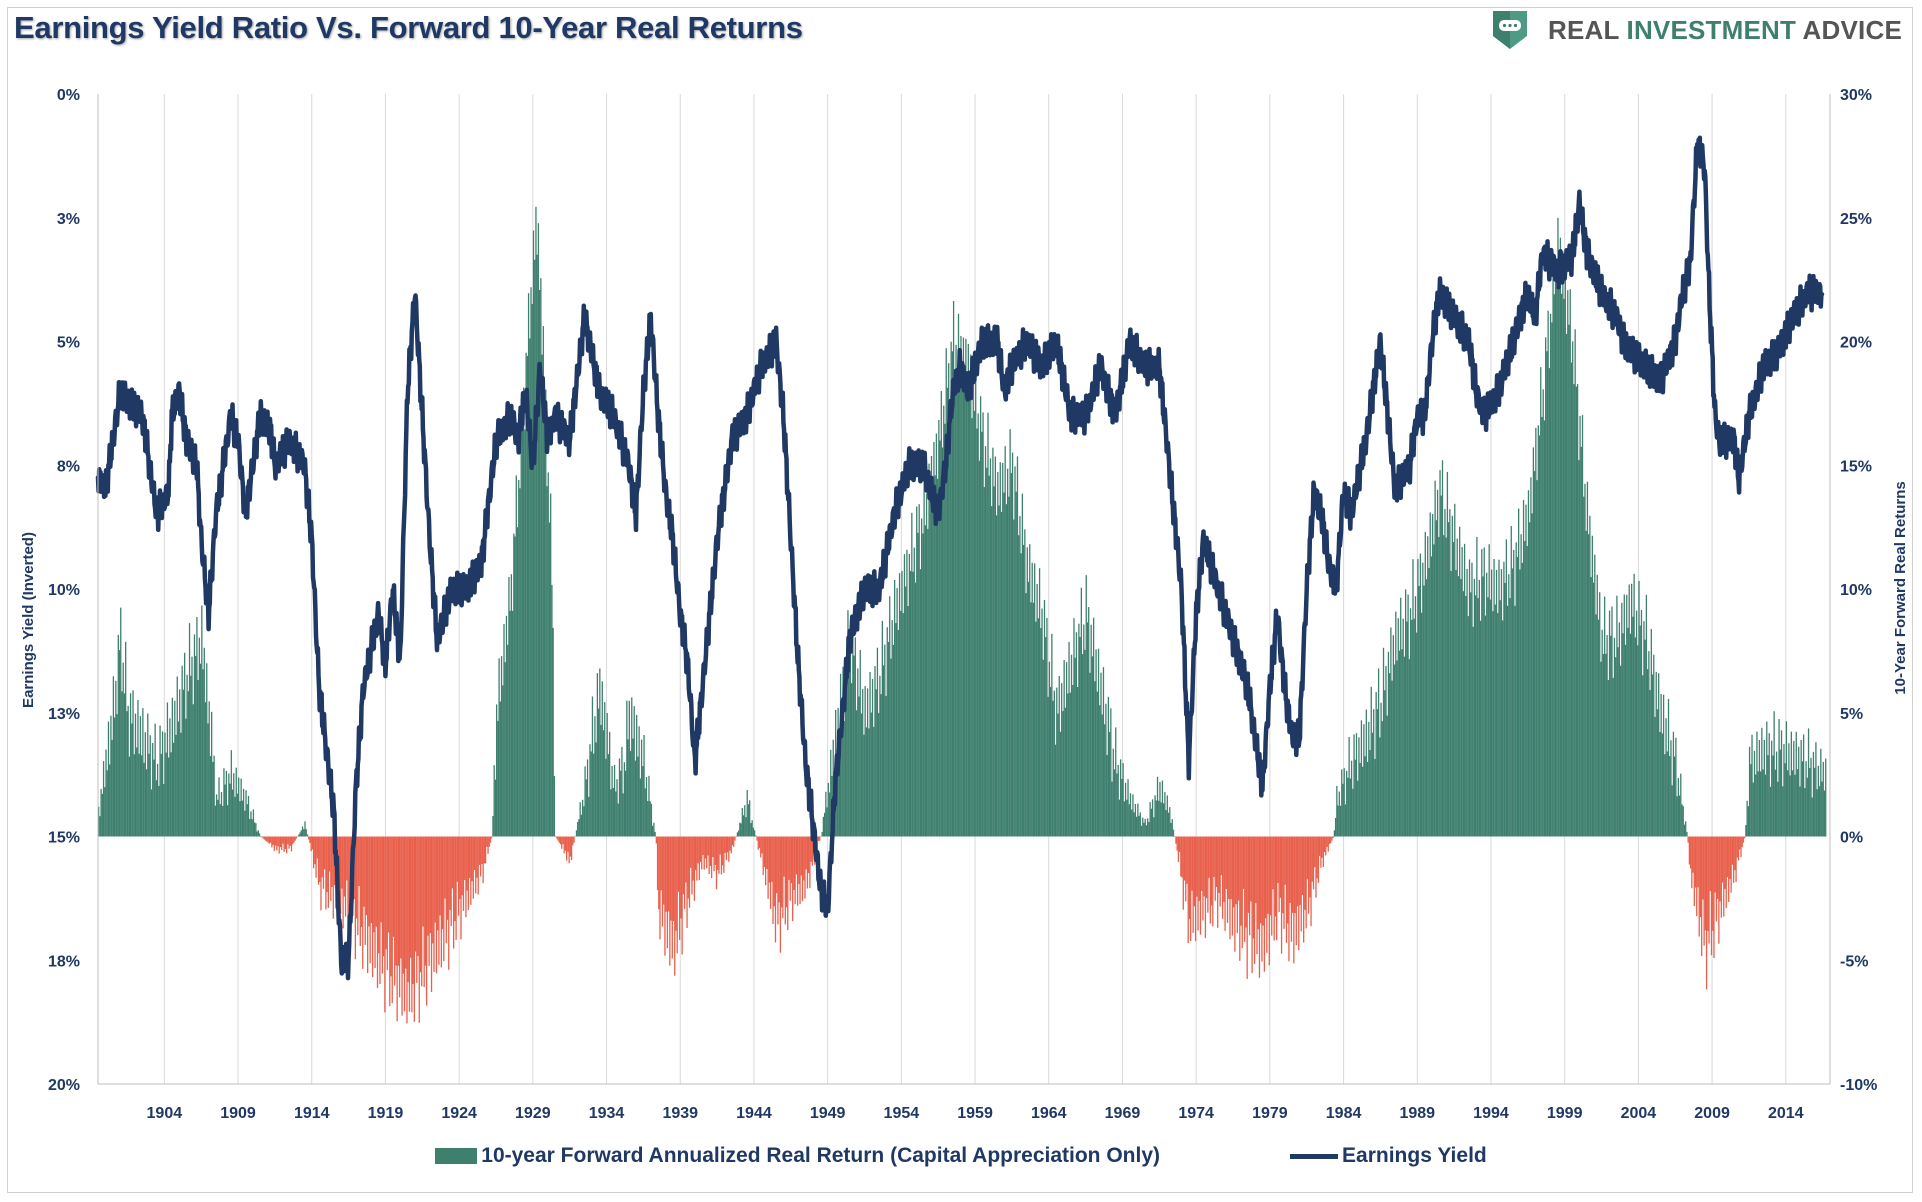 Image resolution: width=1922 pixels, height=1202 pixels. I want to click on left-tick-label: 13%, so click(64, 714).